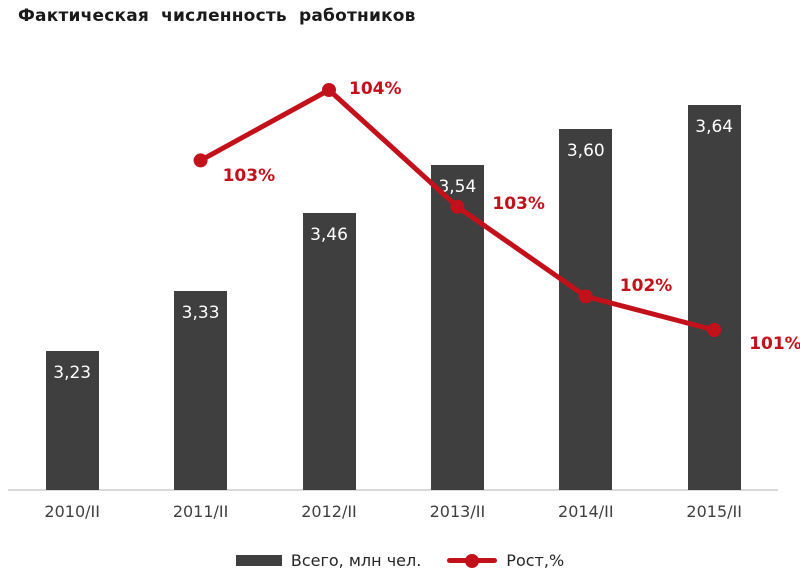 Image resolution: width=800 pixels, height=583 pixels. Describe the element at coordinates (375, 89) in the screenshot. I see `line-value-label: 104%` at that location.